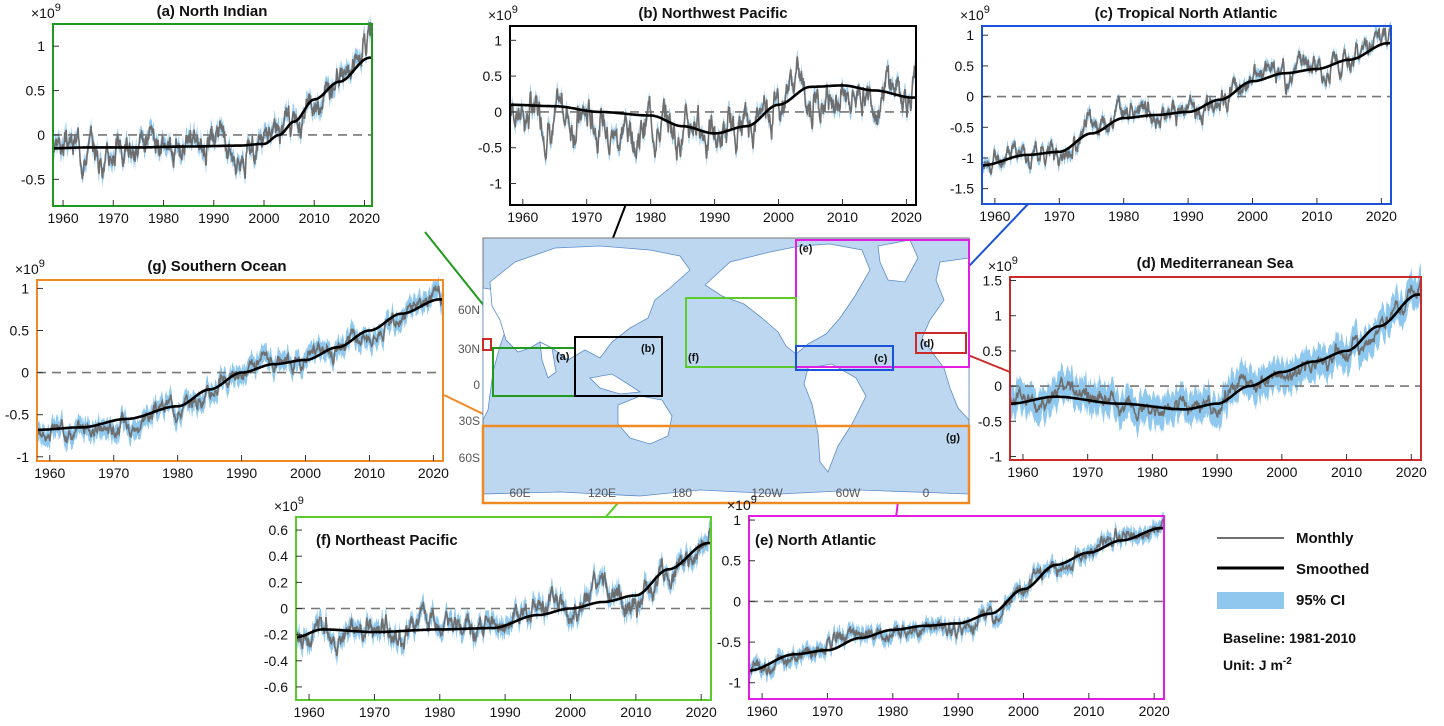 This screenshot has width=1444, height=726. I want to click on panel-frame-g, so click(240, 370).